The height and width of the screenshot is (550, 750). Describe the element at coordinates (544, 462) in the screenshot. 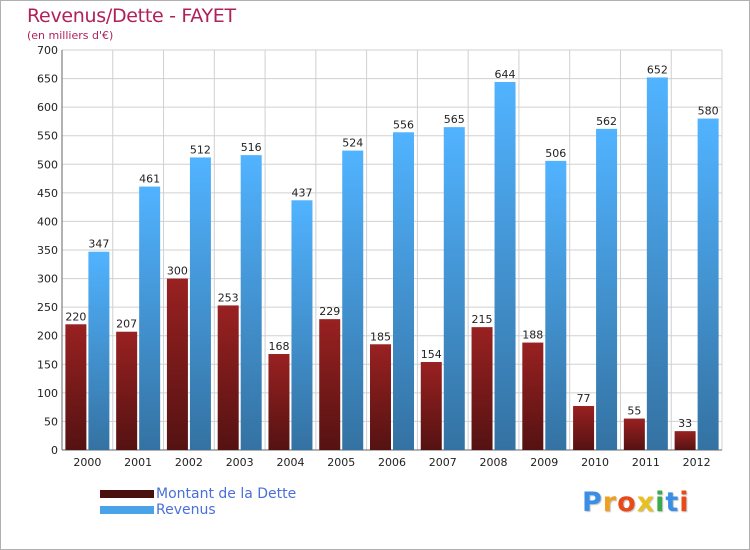

I see `x-tick-label: 2009` at that location.